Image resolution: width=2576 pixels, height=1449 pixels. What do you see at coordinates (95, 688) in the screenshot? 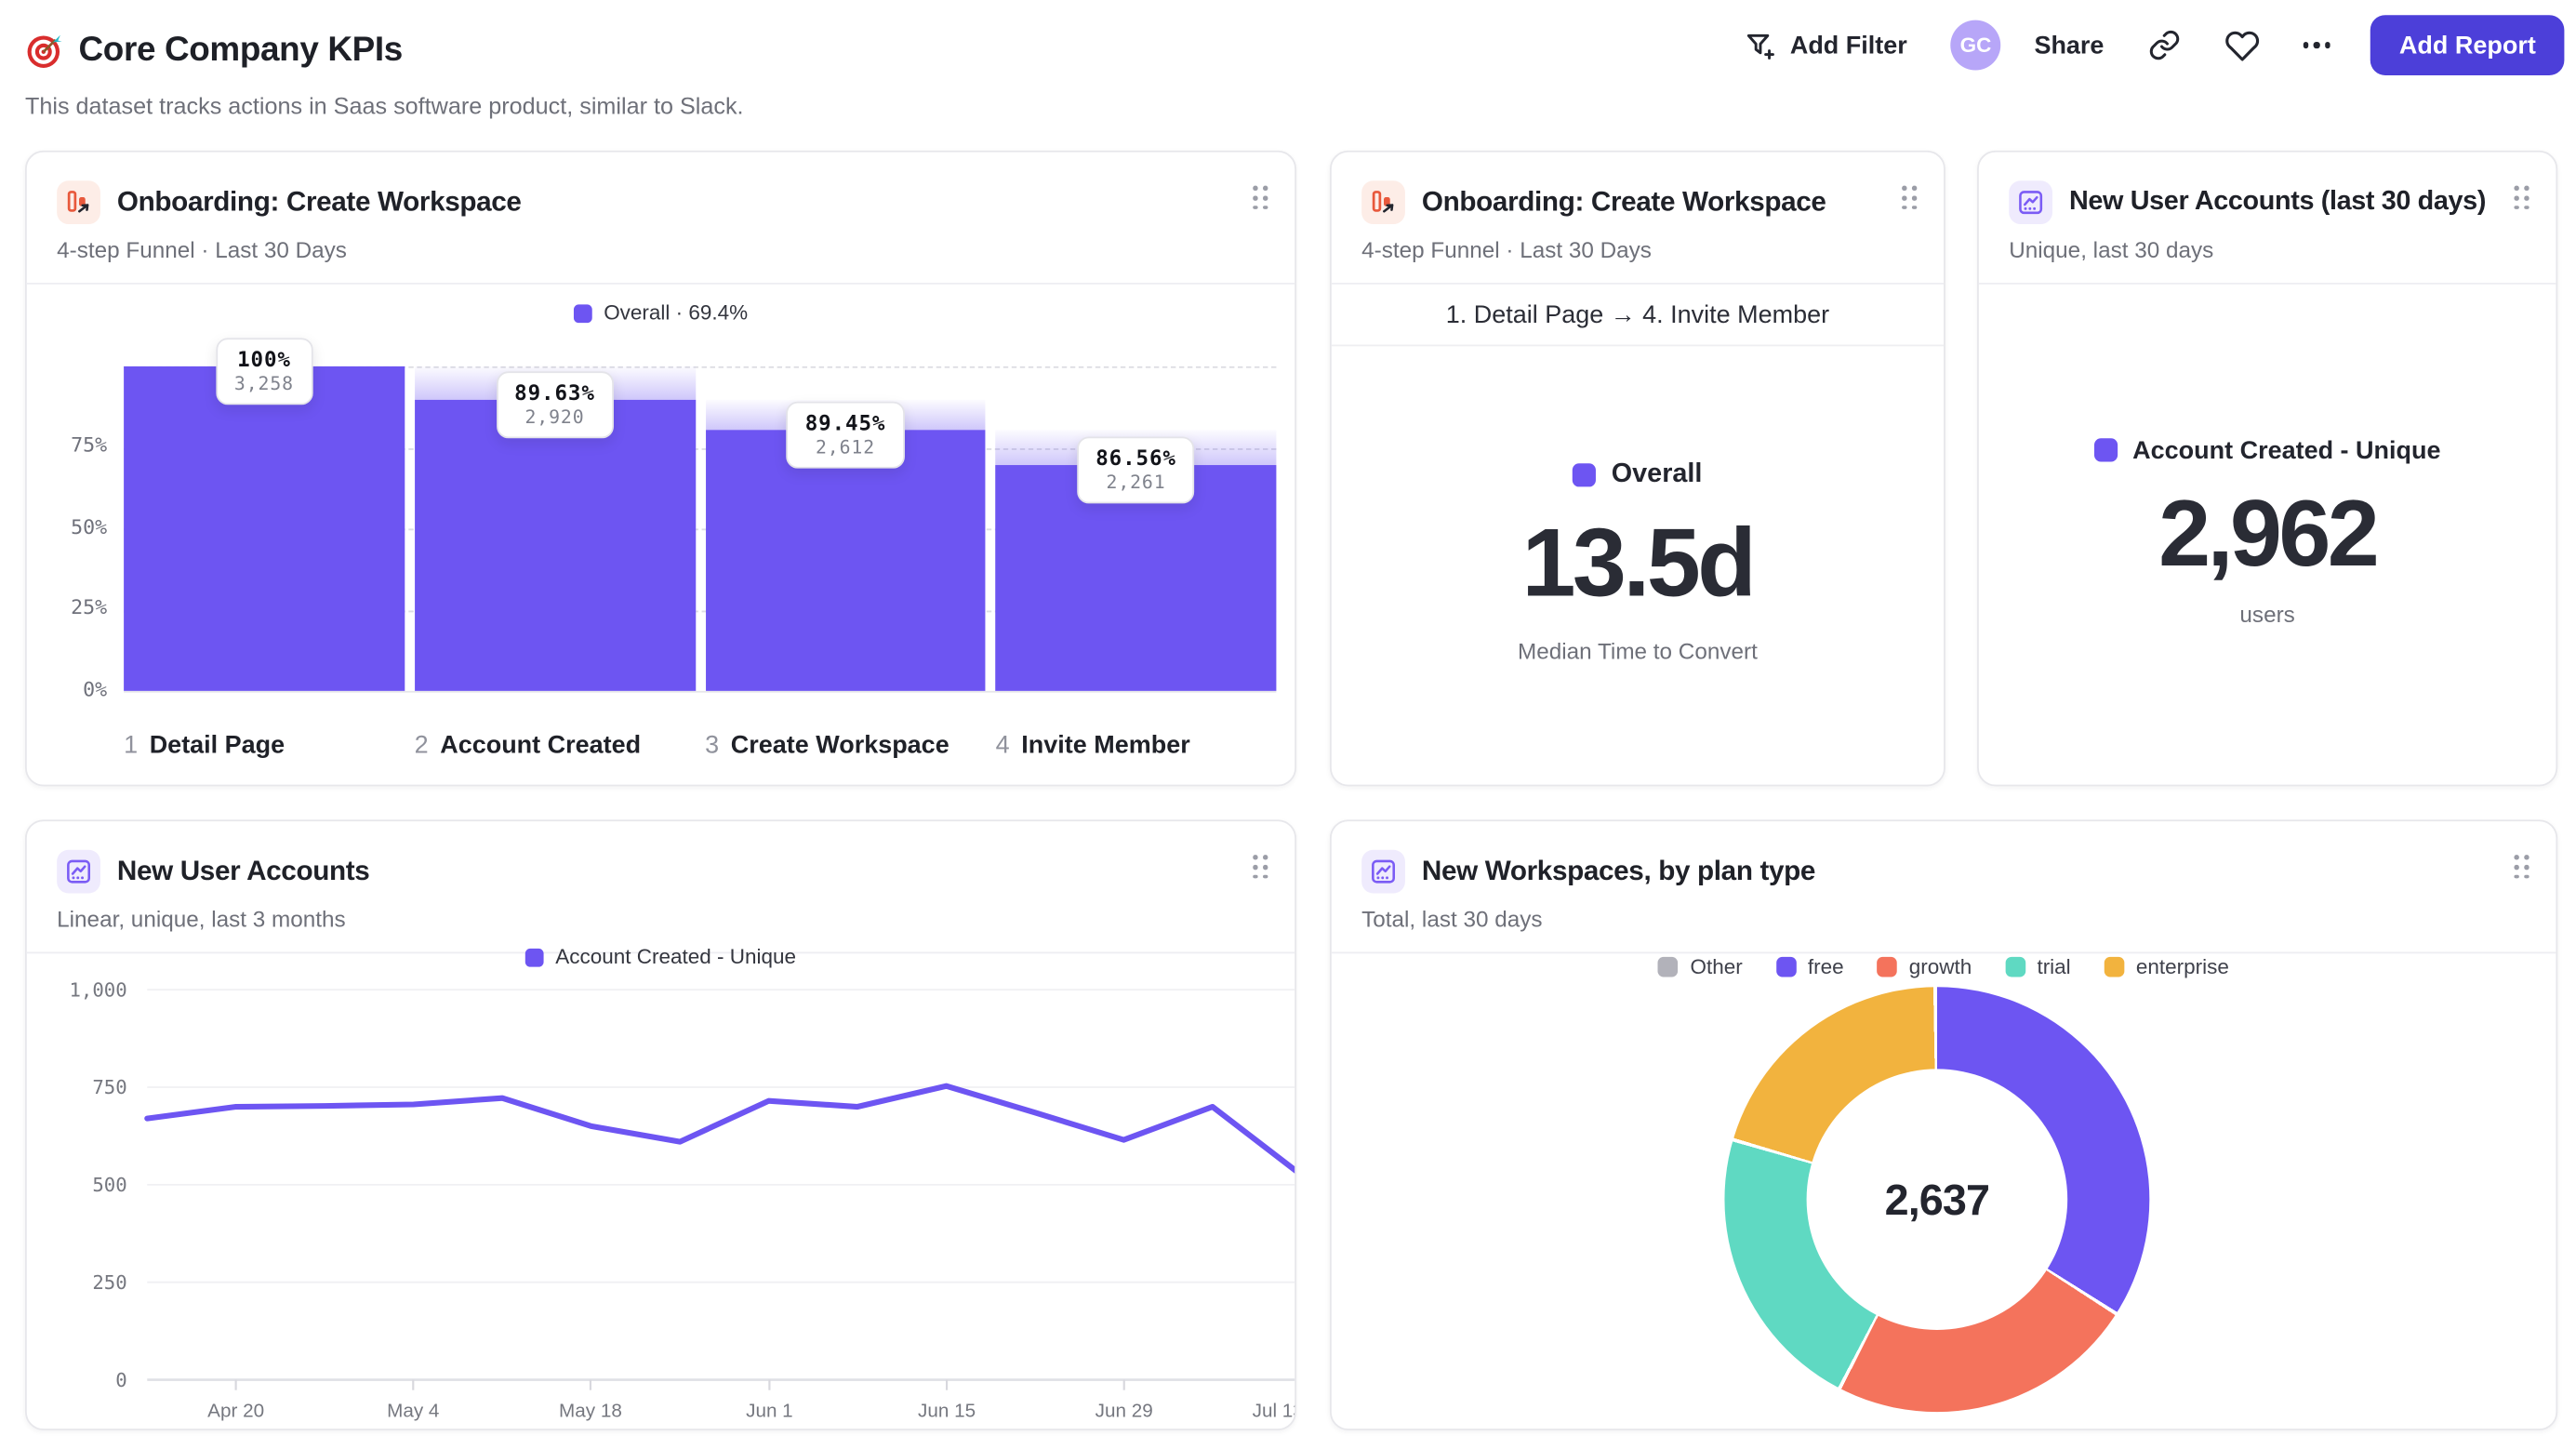
I see `funnel-y-tick: 0%` at bounding box center [95, 688].